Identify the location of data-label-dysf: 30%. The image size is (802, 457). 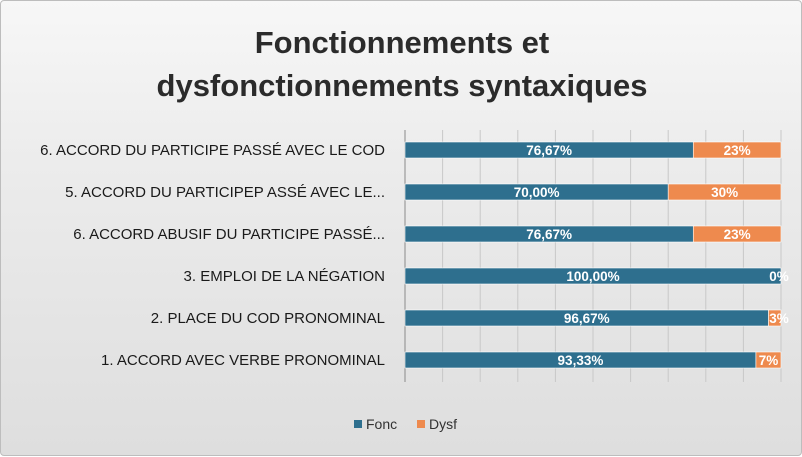
(724, 192).